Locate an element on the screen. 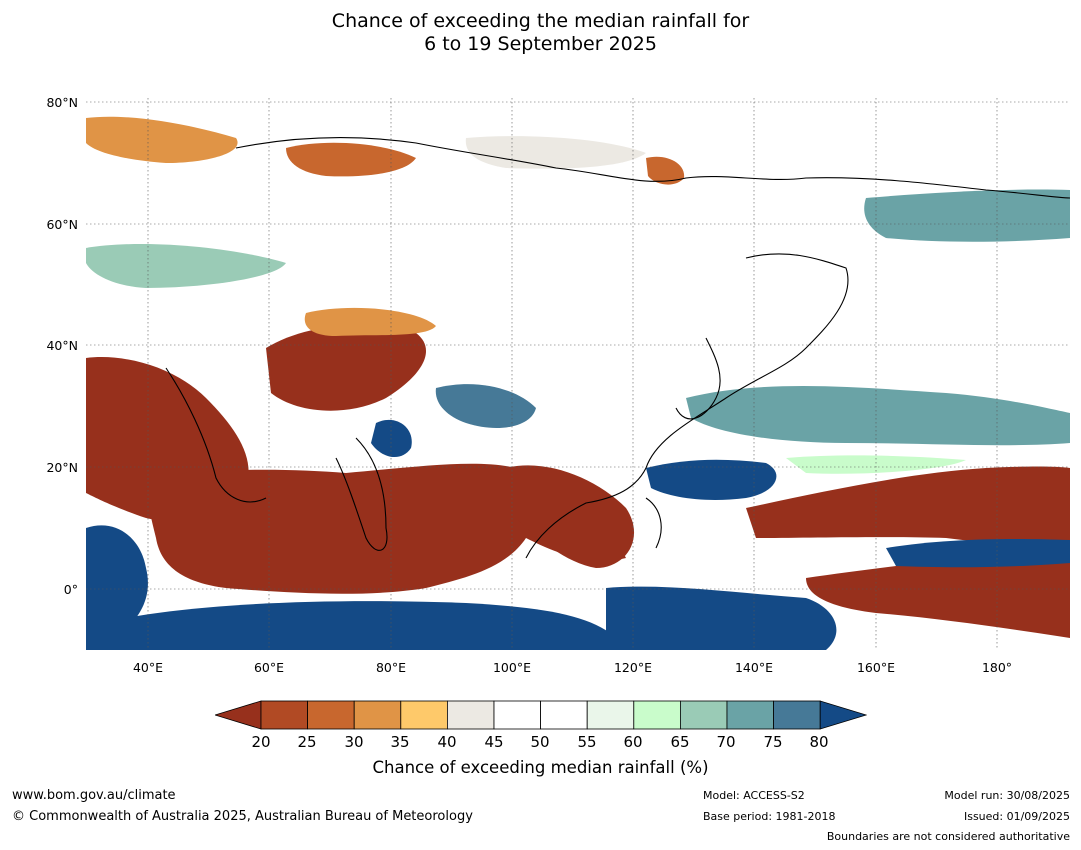 This screenshot has width=1081, height=850. colorbar-tick-label: 65 is located at coordinates (680, 742).